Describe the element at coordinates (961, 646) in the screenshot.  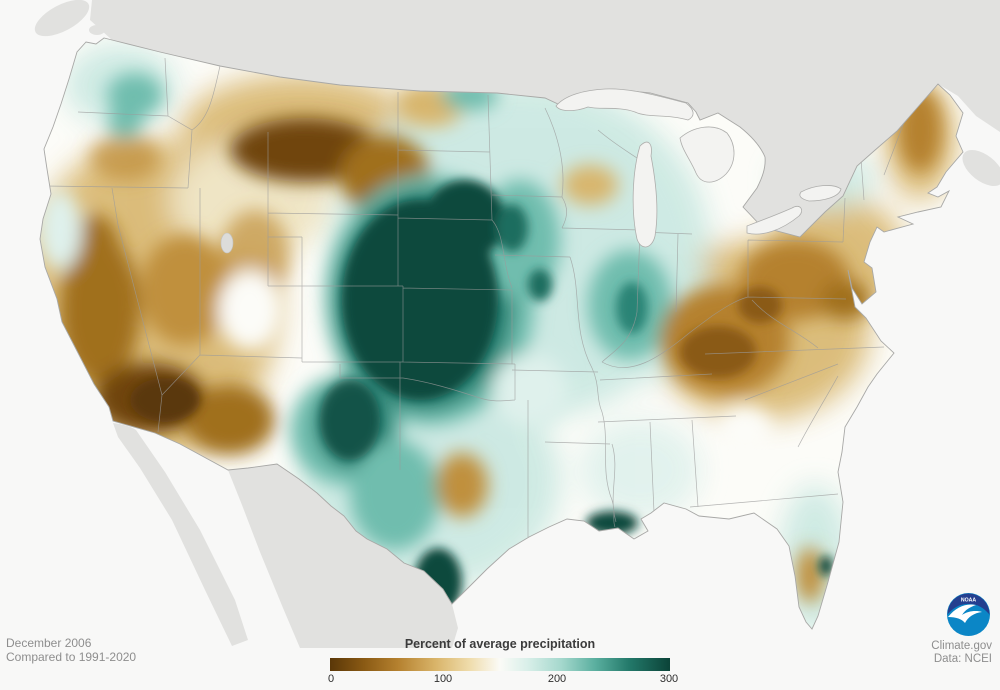
I see `climate-gov-label: Climate.gov` at that location.